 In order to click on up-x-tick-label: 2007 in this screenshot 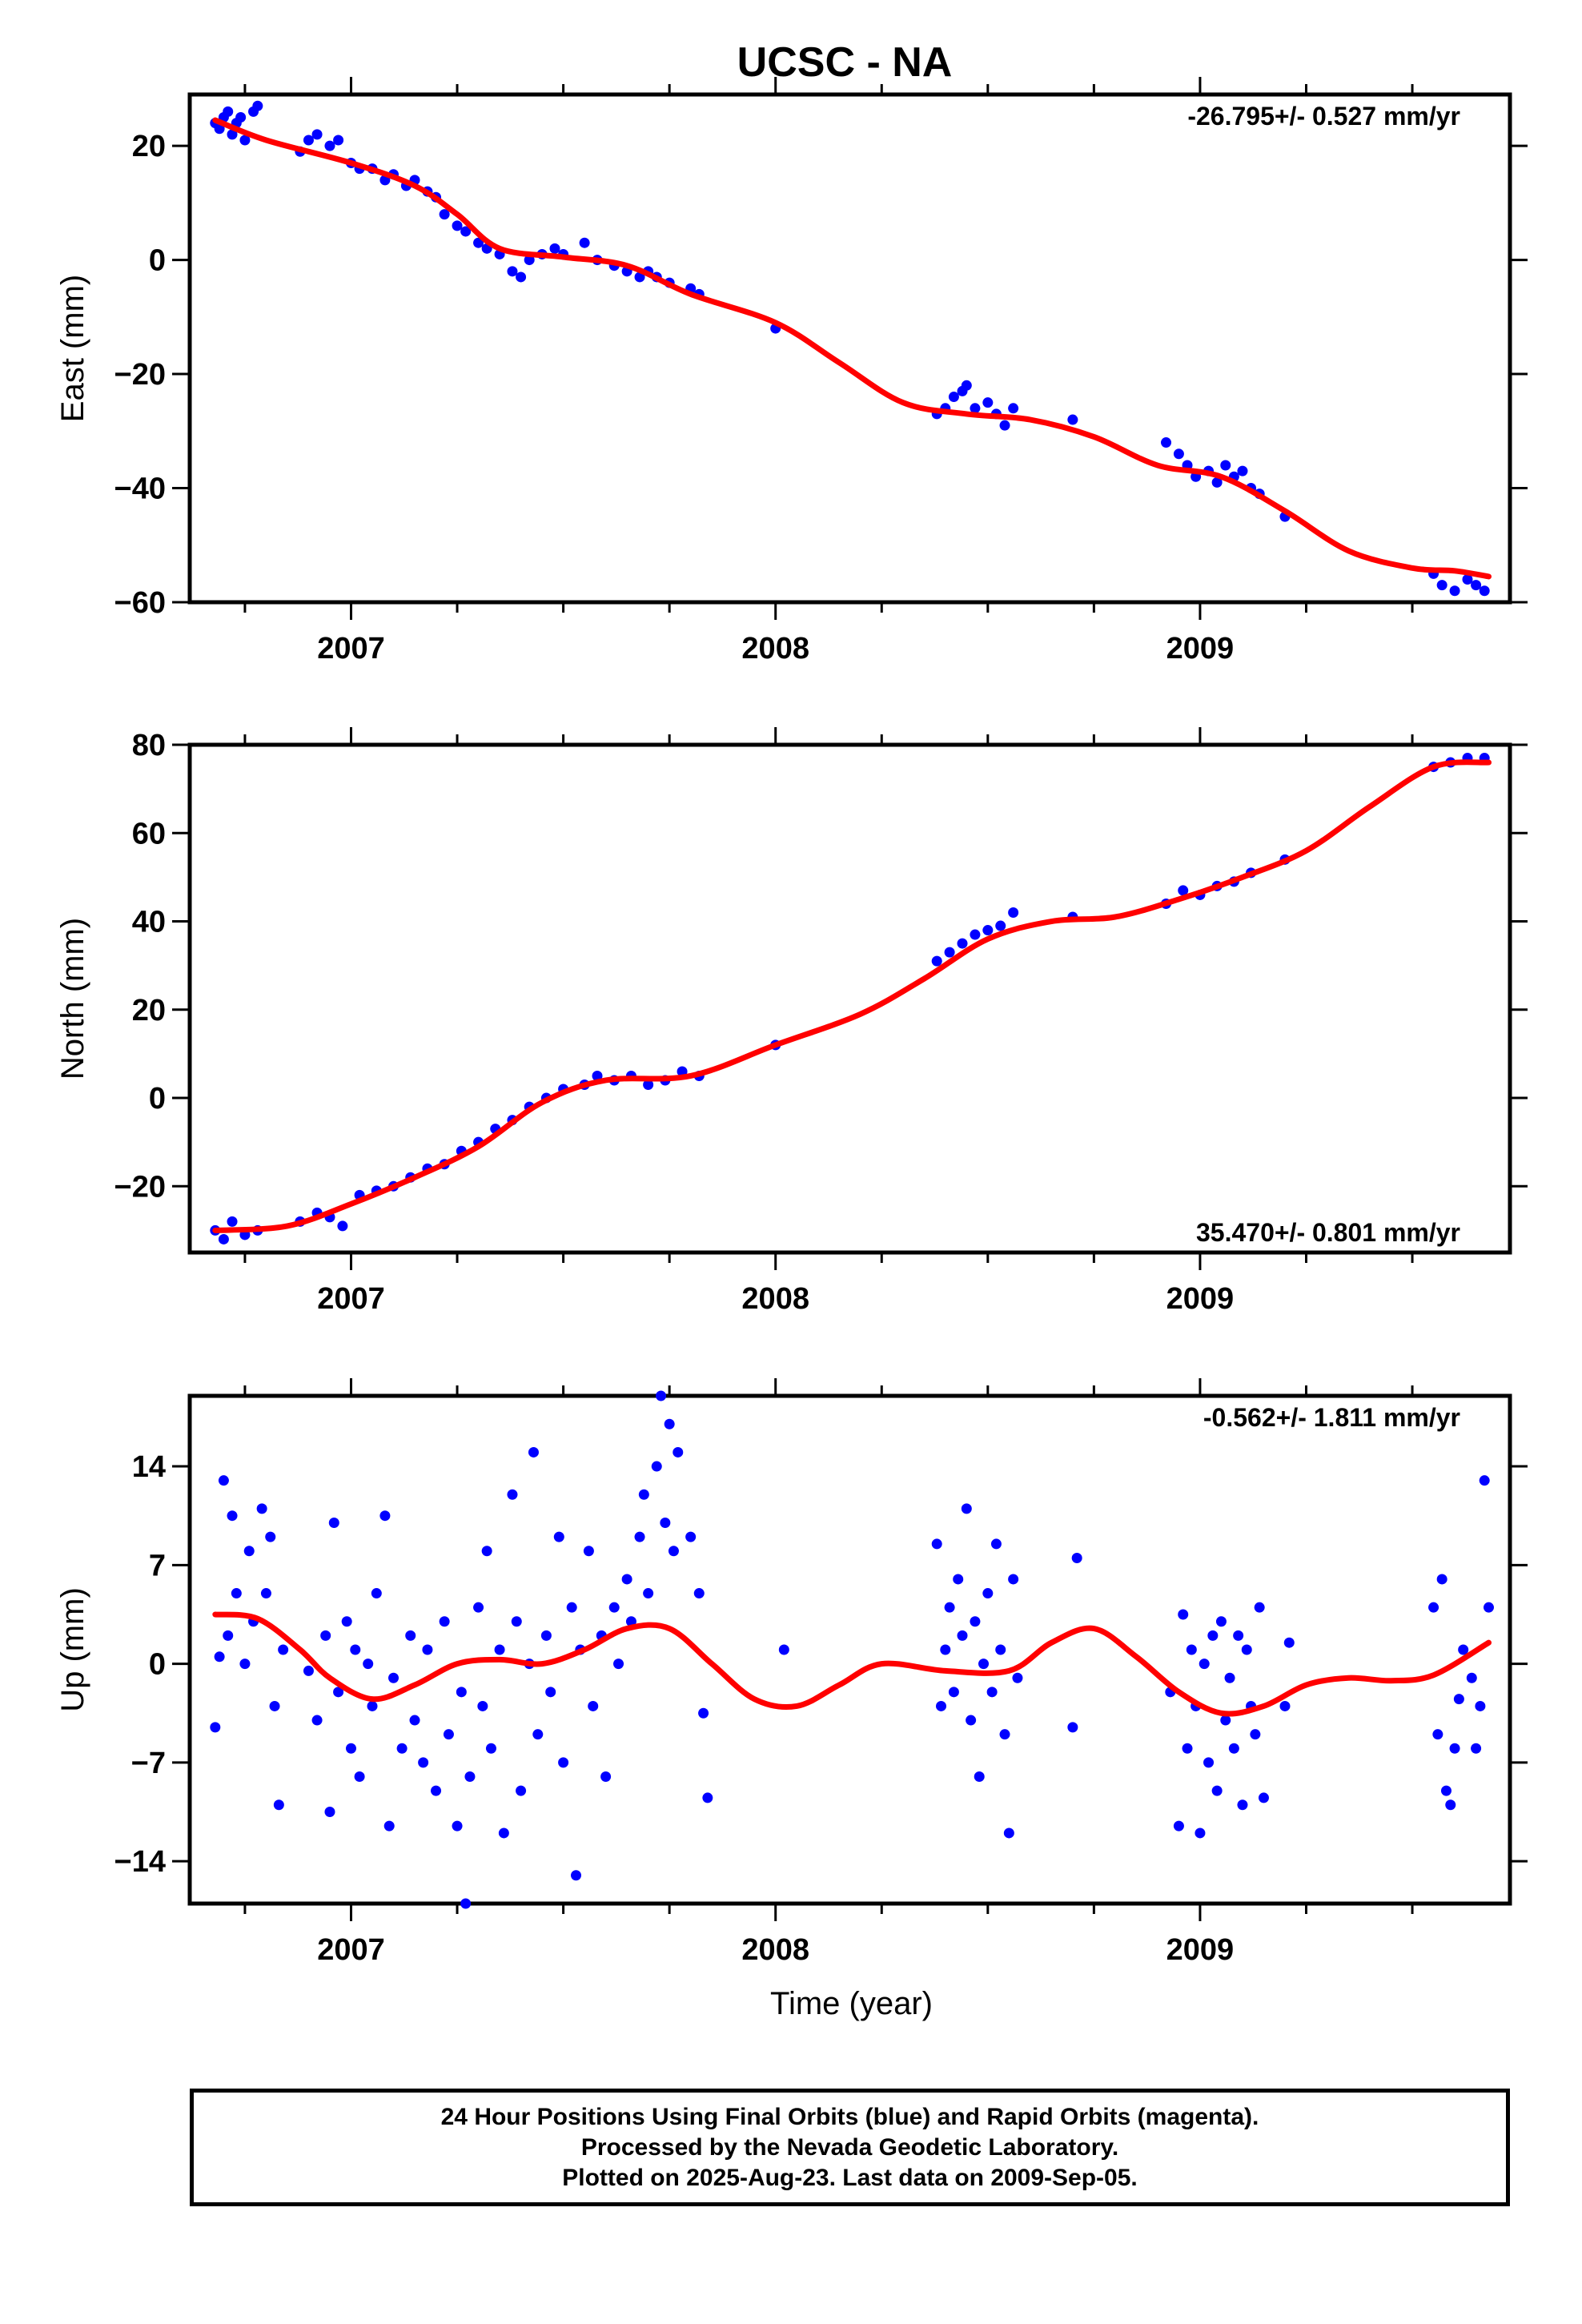, I will do `click(351, 1950)`.